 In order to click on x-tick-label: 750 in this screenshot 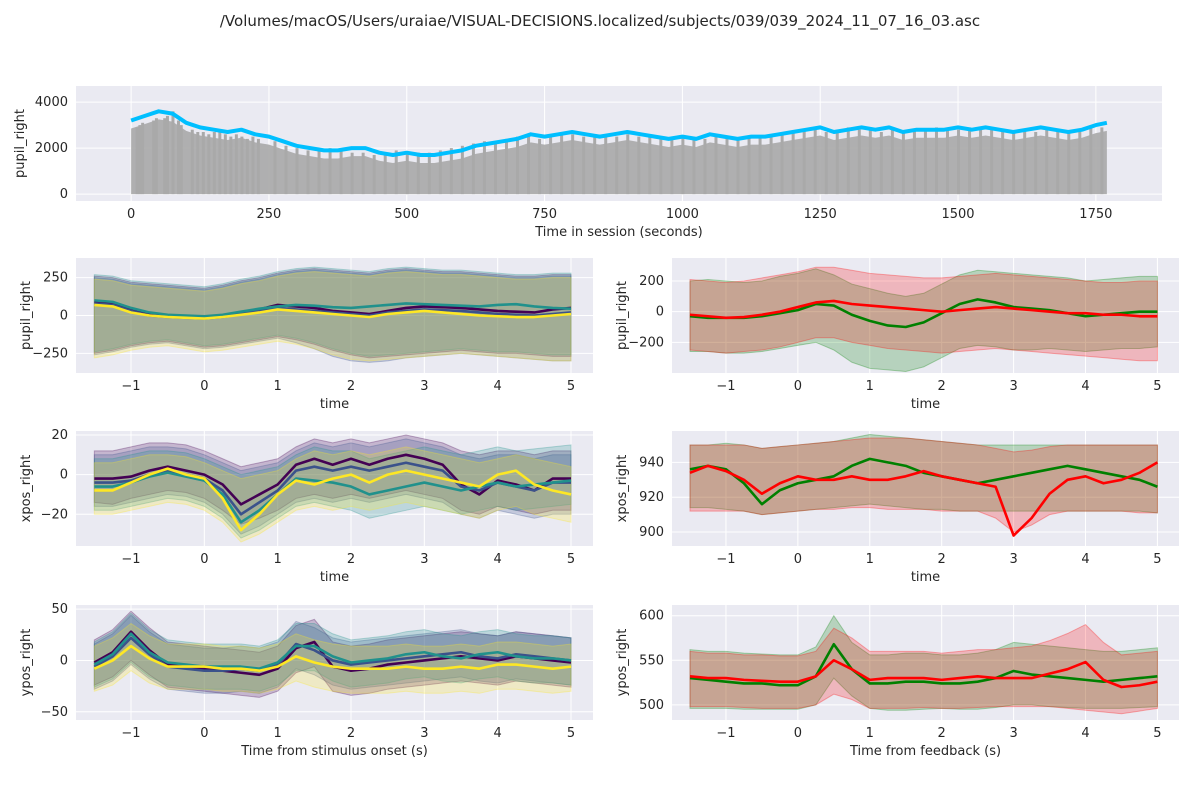, I will do `click(544, 214)`.